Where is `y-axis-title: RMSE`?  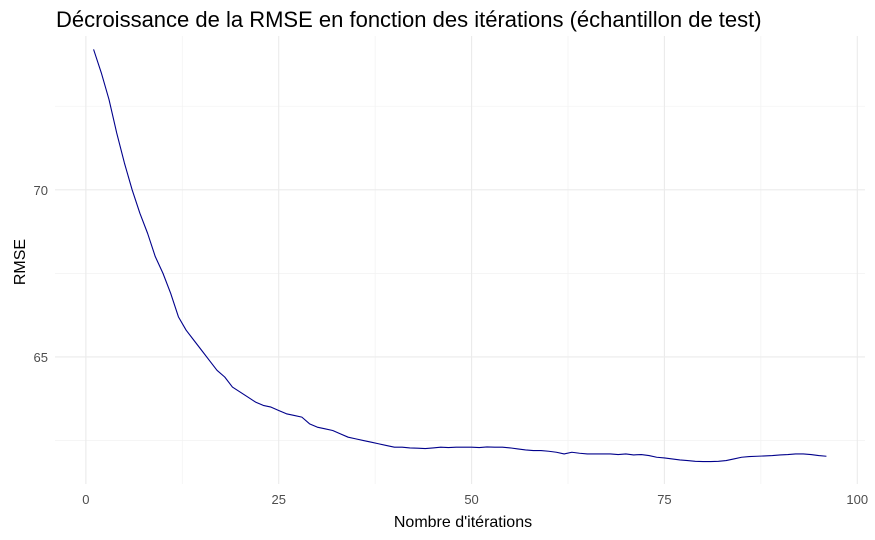
y-axis-title: RMSE is located at coordinates (20, 262).